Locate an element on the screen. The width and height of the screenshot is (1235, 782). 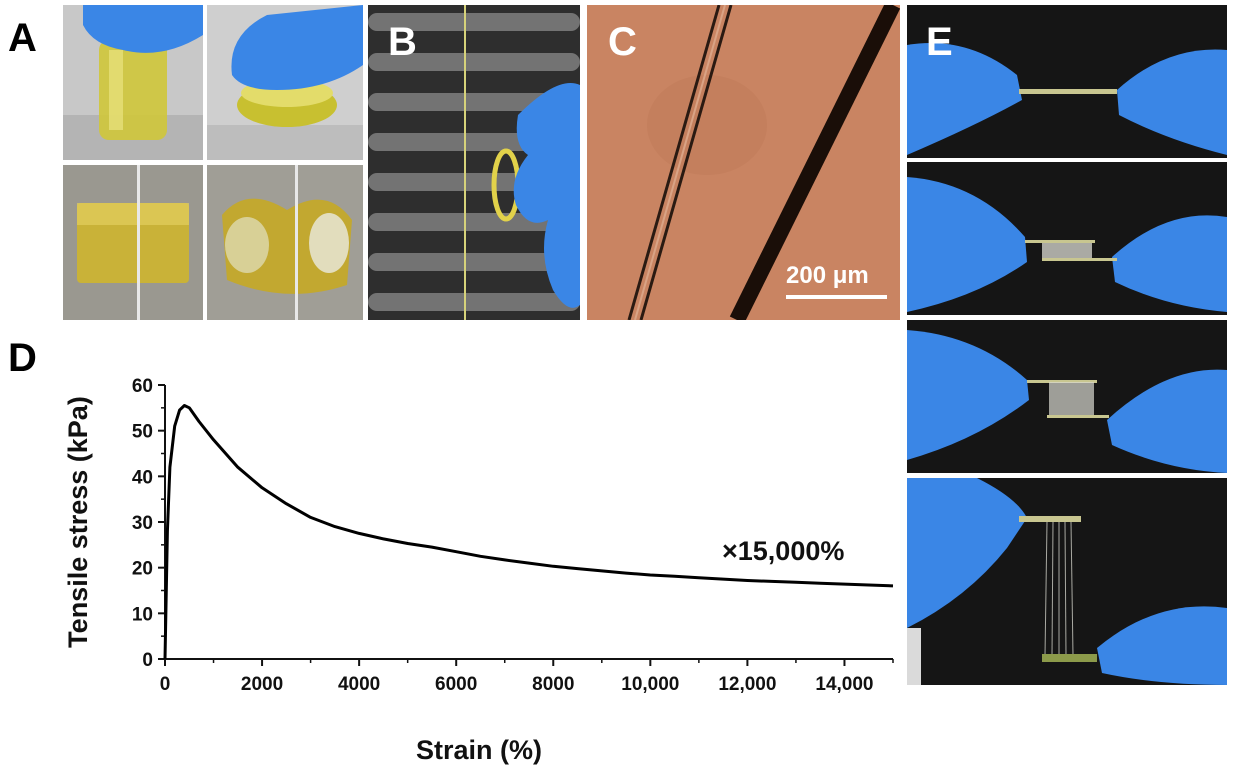
x-tick-label: 4000 is located at coordinates (359, 684).